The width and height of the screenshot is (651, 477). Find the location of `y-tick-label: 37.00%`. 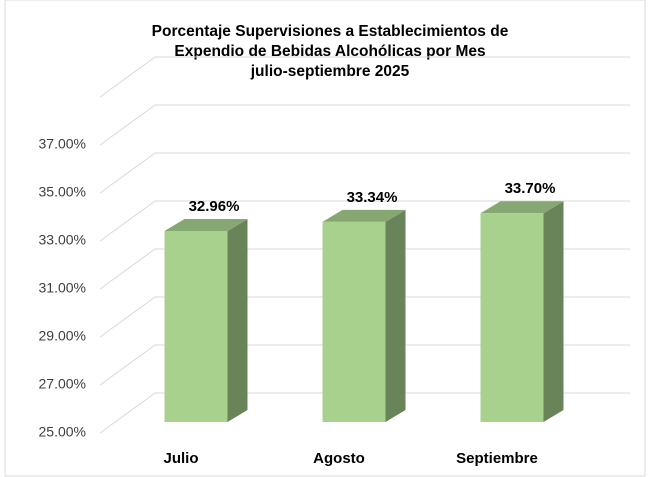

y-tick-label: 37.00% is located at coordinates (62, 144).